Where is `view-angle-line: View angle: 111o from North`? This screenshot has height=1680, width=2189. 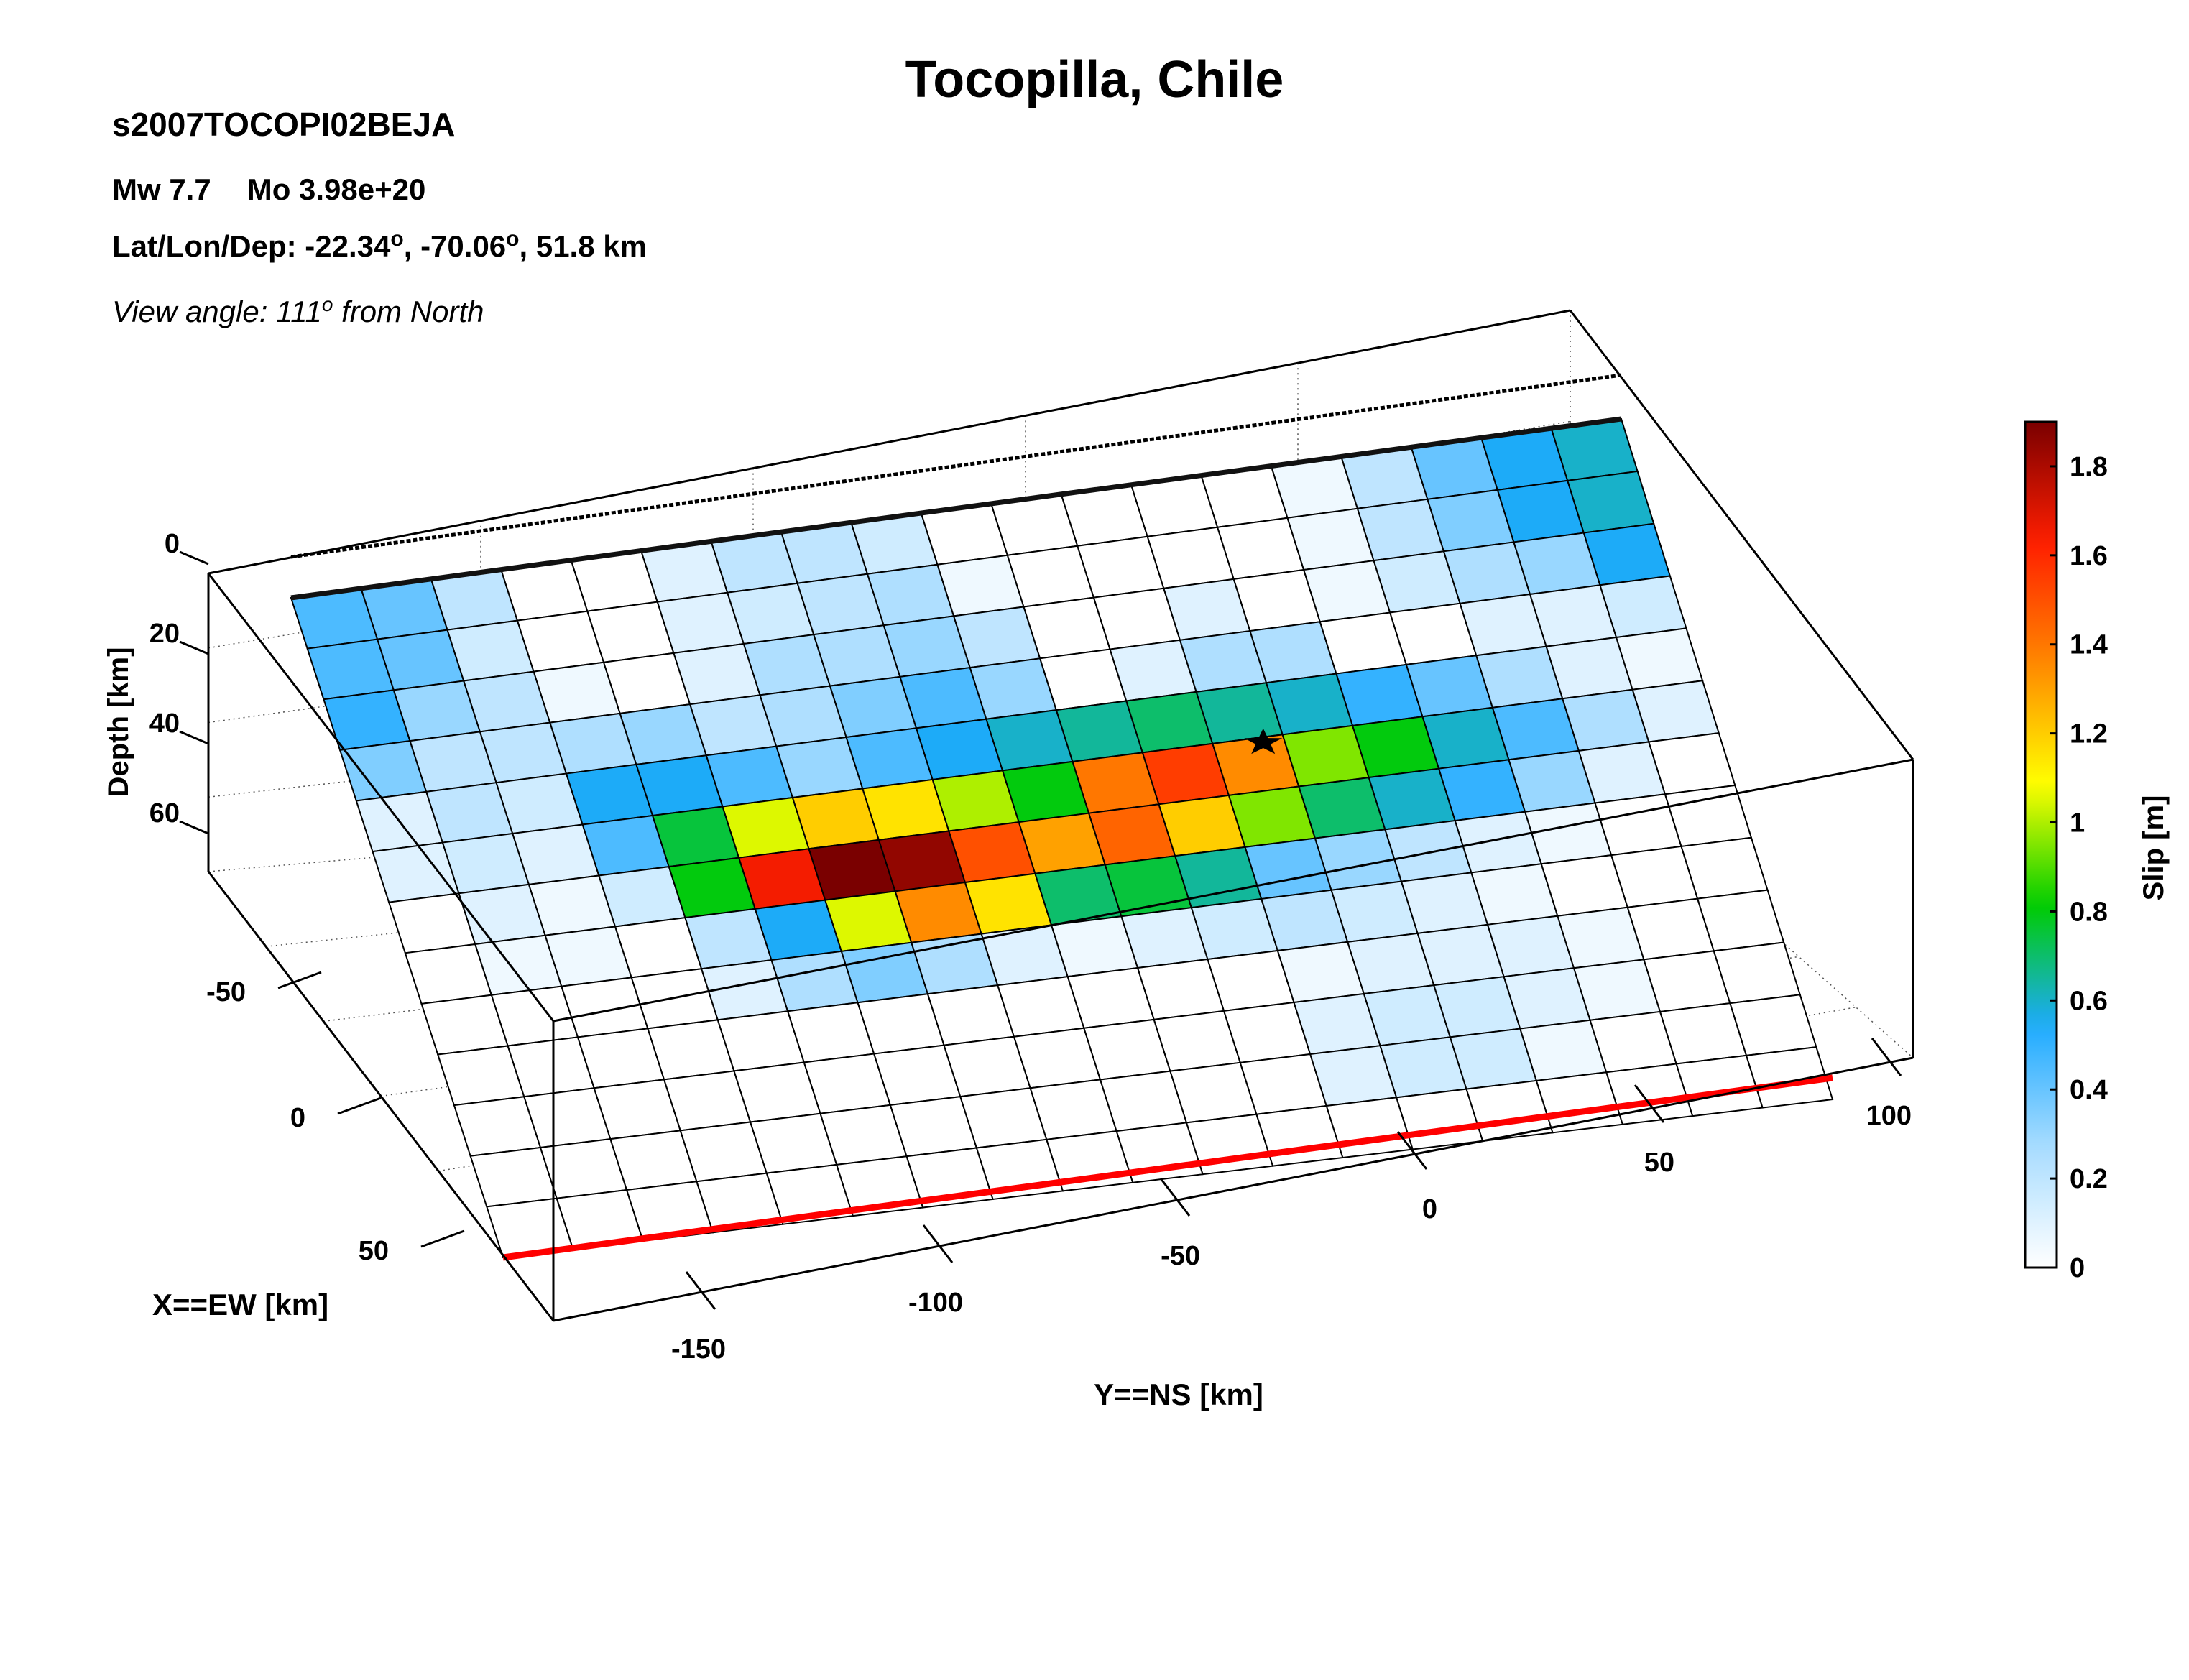
view-angle-line: View angle: 111o from North is located at coordinates (298, 311).